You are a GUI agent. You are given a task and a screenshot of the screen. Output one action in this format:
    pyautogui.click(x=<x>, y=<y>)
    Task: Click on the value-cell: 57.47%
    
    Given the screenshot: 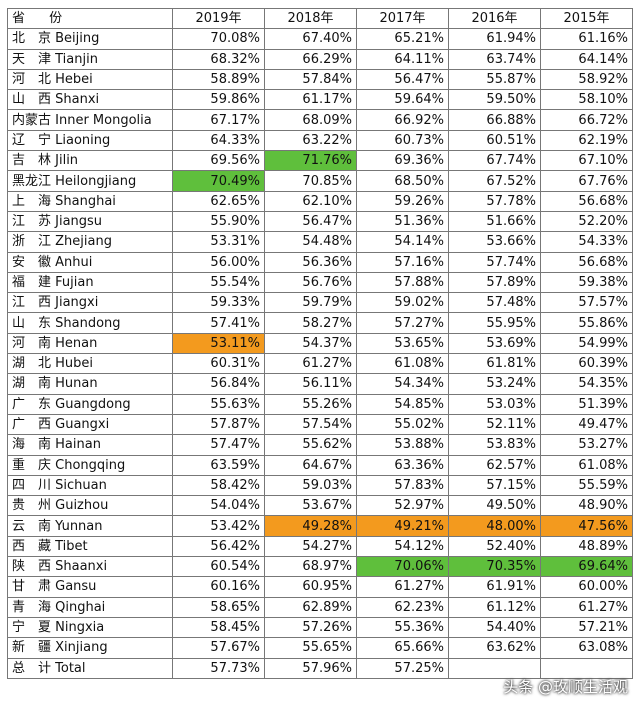 What is the action you would take?
    pyautogui.click(x=218, y=445)
    